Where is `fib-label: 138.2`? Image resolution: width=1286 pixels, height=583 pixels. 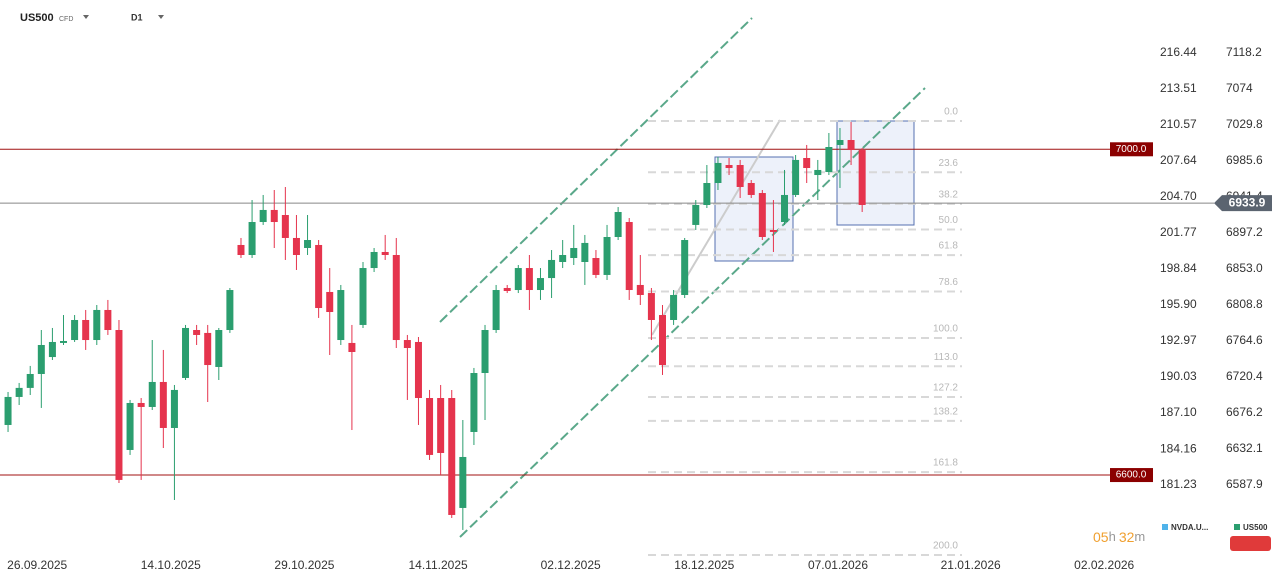 fib-label: 138.2 is located at coordinates (945, 412).